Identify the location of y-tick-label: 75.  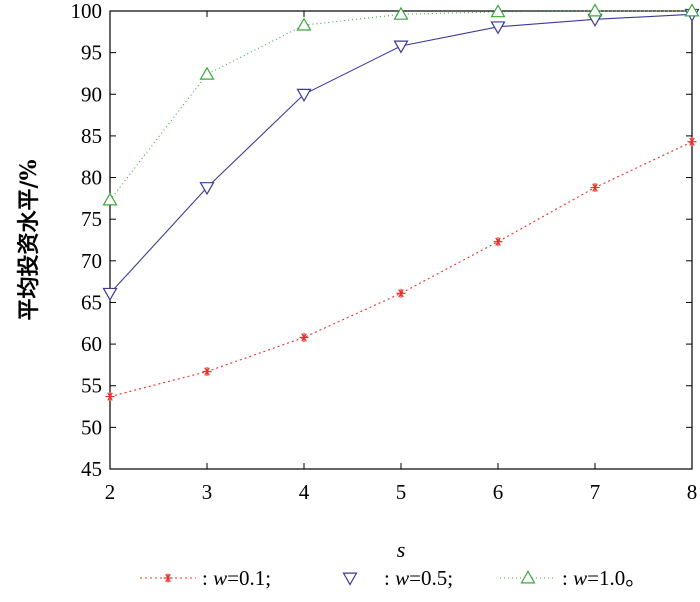
(91, 219).